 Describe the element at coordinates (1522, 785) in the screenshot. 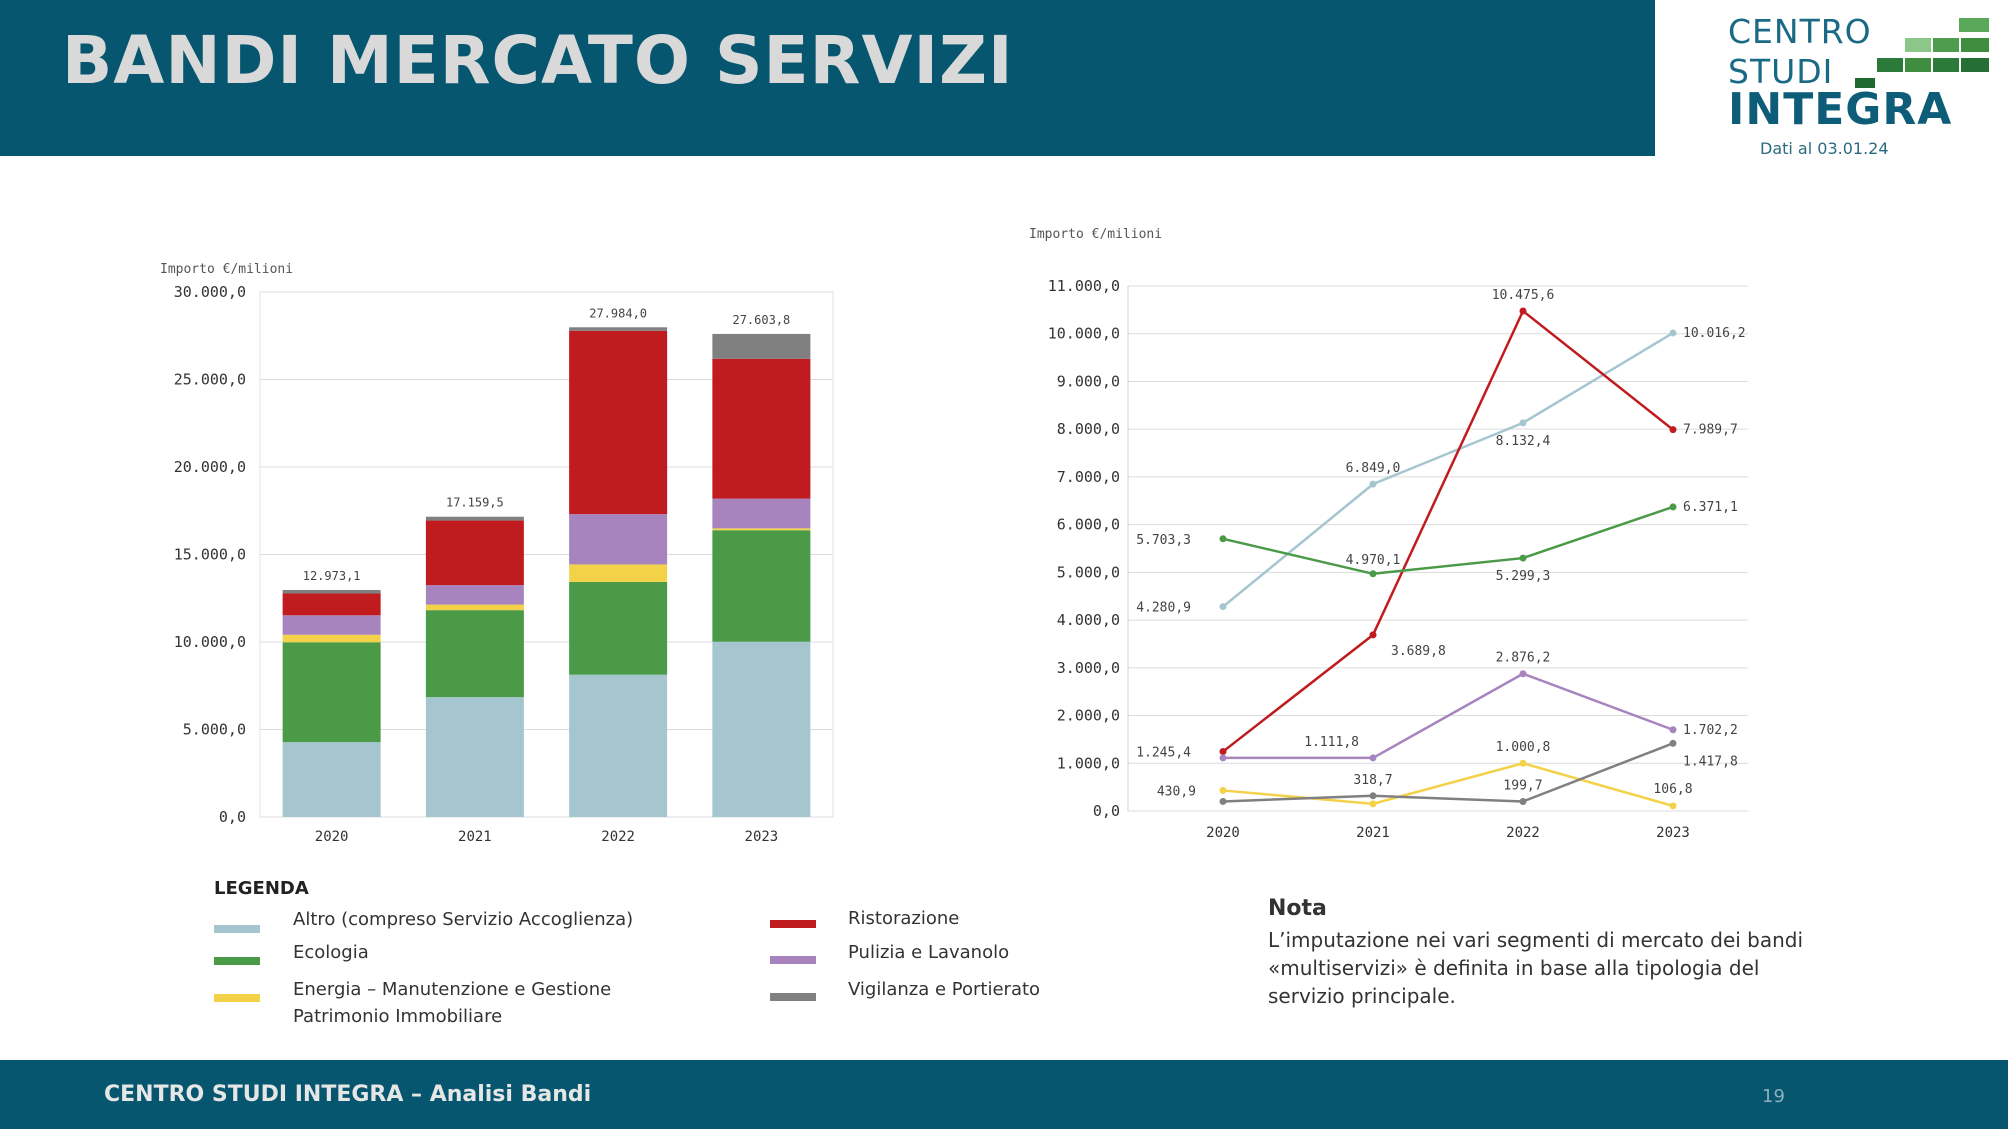

I see `line-data-label: 199,7` at that location.